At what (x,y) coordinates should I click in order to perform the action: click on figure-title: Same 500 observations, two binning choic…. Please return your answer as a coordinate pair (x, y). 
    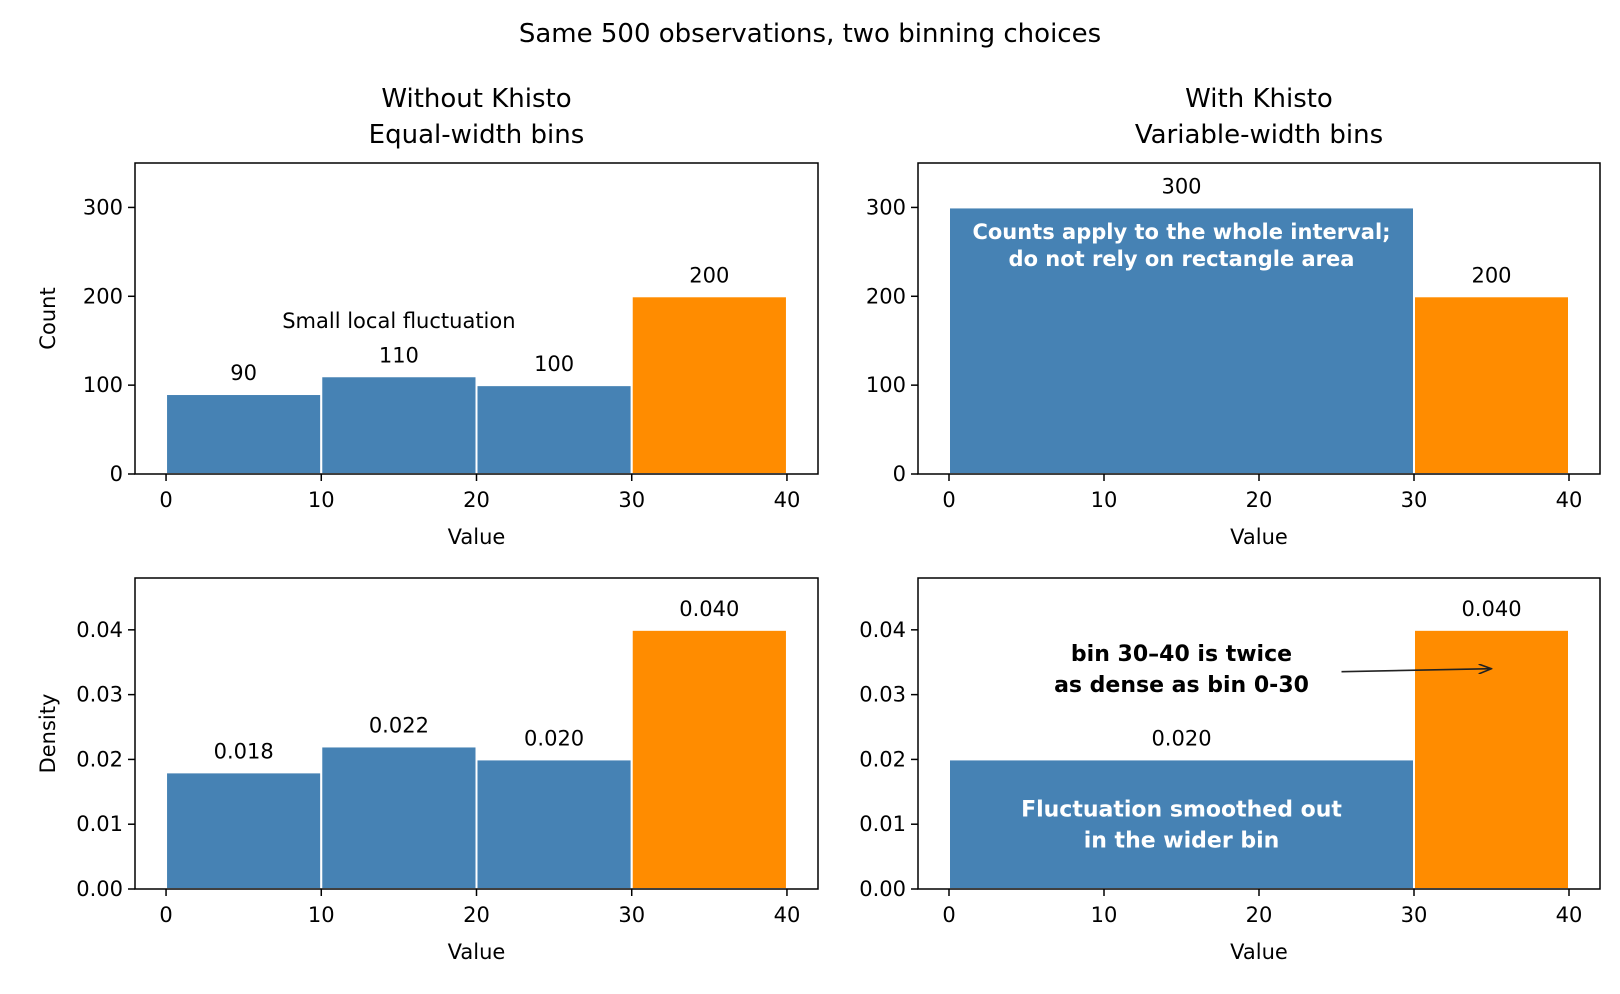
    Looking at the image, I should click on (810, 34).